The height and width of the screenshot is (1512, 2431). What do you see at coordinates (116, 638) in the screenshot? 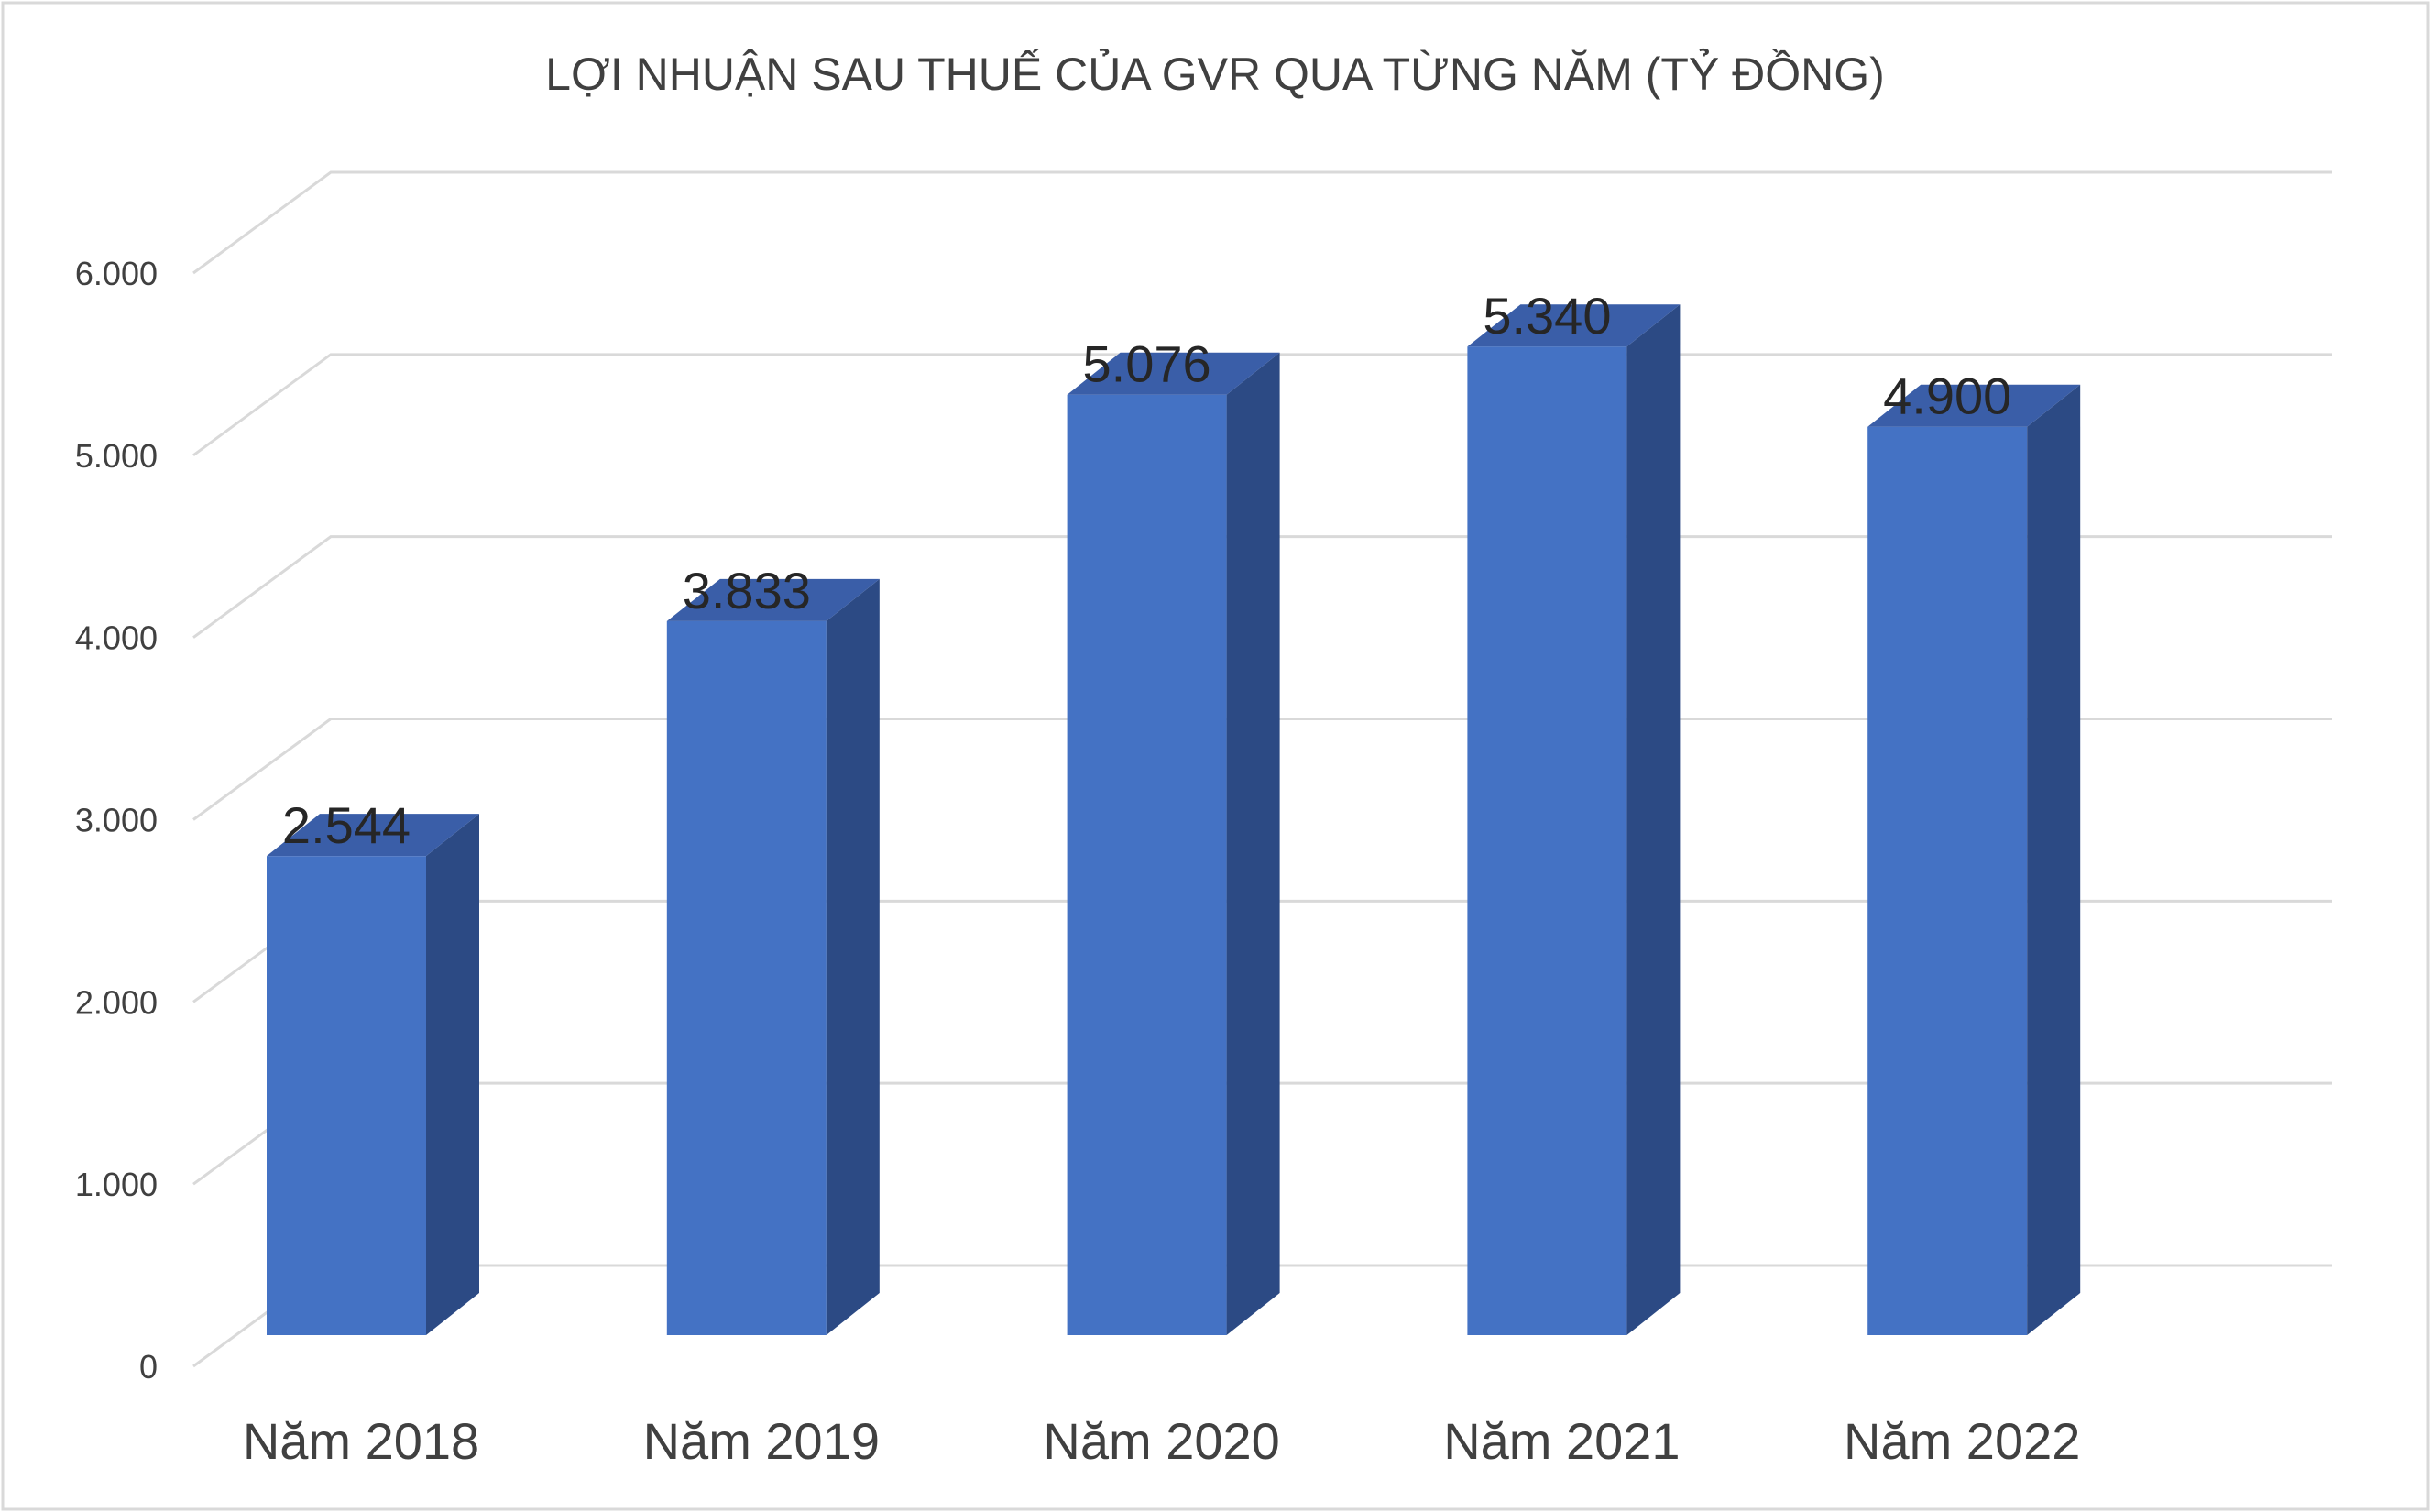
I see `y-tick-label: 4.000` at bounding box center [116, 638].